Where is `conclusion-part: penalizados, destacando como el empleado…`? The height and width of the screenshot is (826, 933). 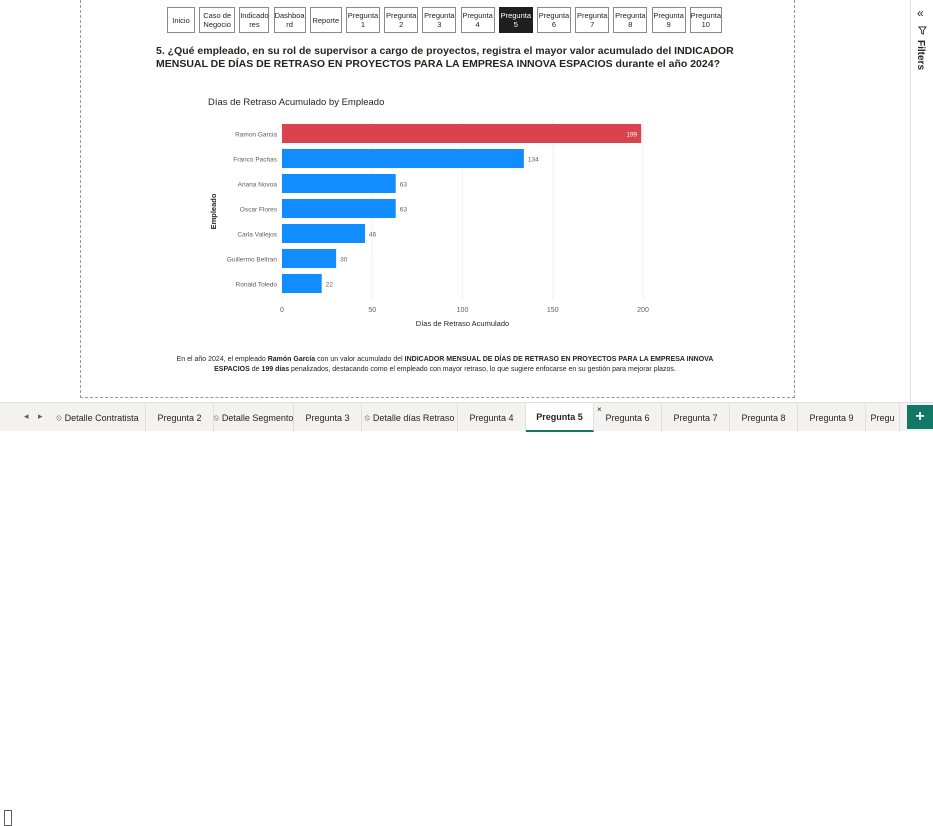 conclusion-part: penalizados, destacando como el empleado… is located at coordinates (482, 369).